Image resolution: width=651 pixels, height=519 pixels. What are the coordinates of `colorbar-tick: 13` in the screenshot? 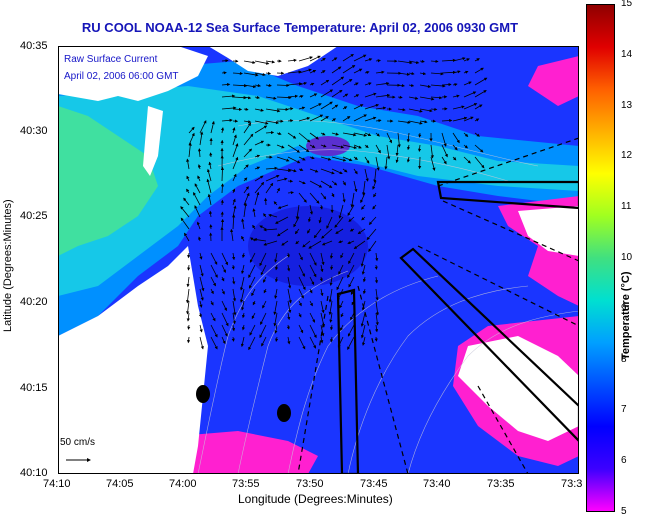 It's located at (627, 105).